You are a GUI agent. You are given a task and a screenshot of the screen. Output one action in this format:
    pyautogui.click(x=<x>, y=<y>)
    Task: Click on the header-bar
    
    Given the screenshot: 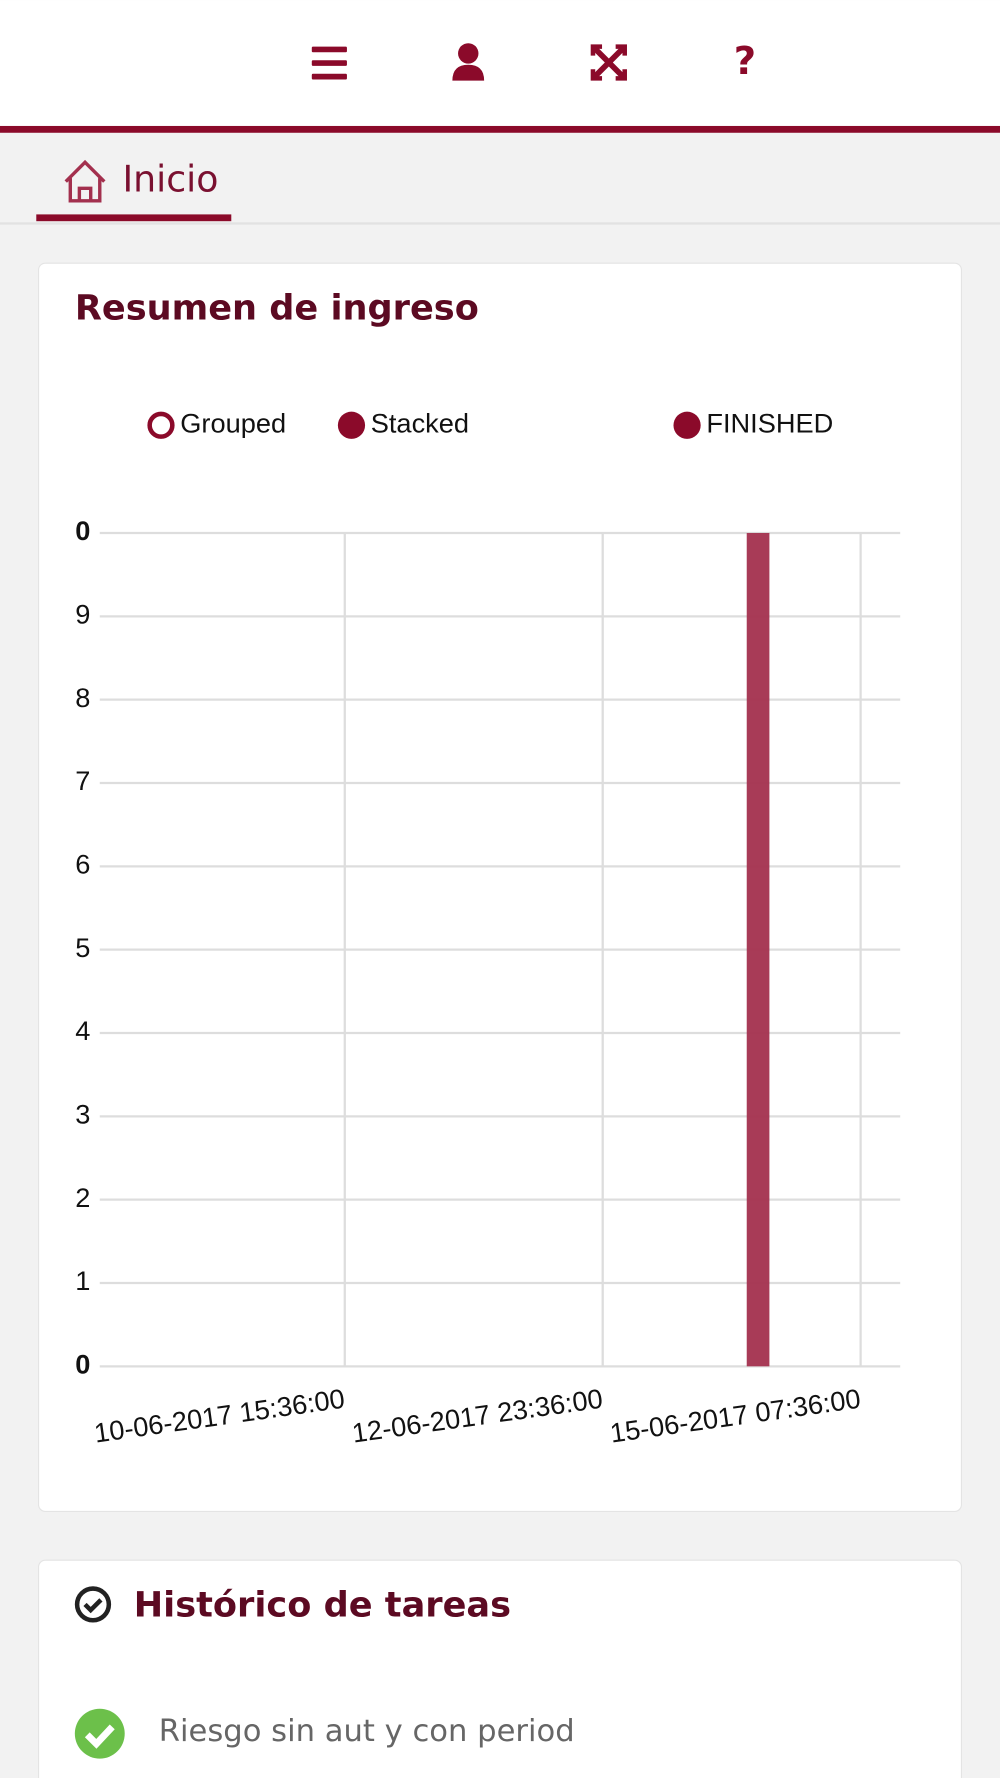 What is the action you would take?
    pyautogui.click(x=500, y=129)
    